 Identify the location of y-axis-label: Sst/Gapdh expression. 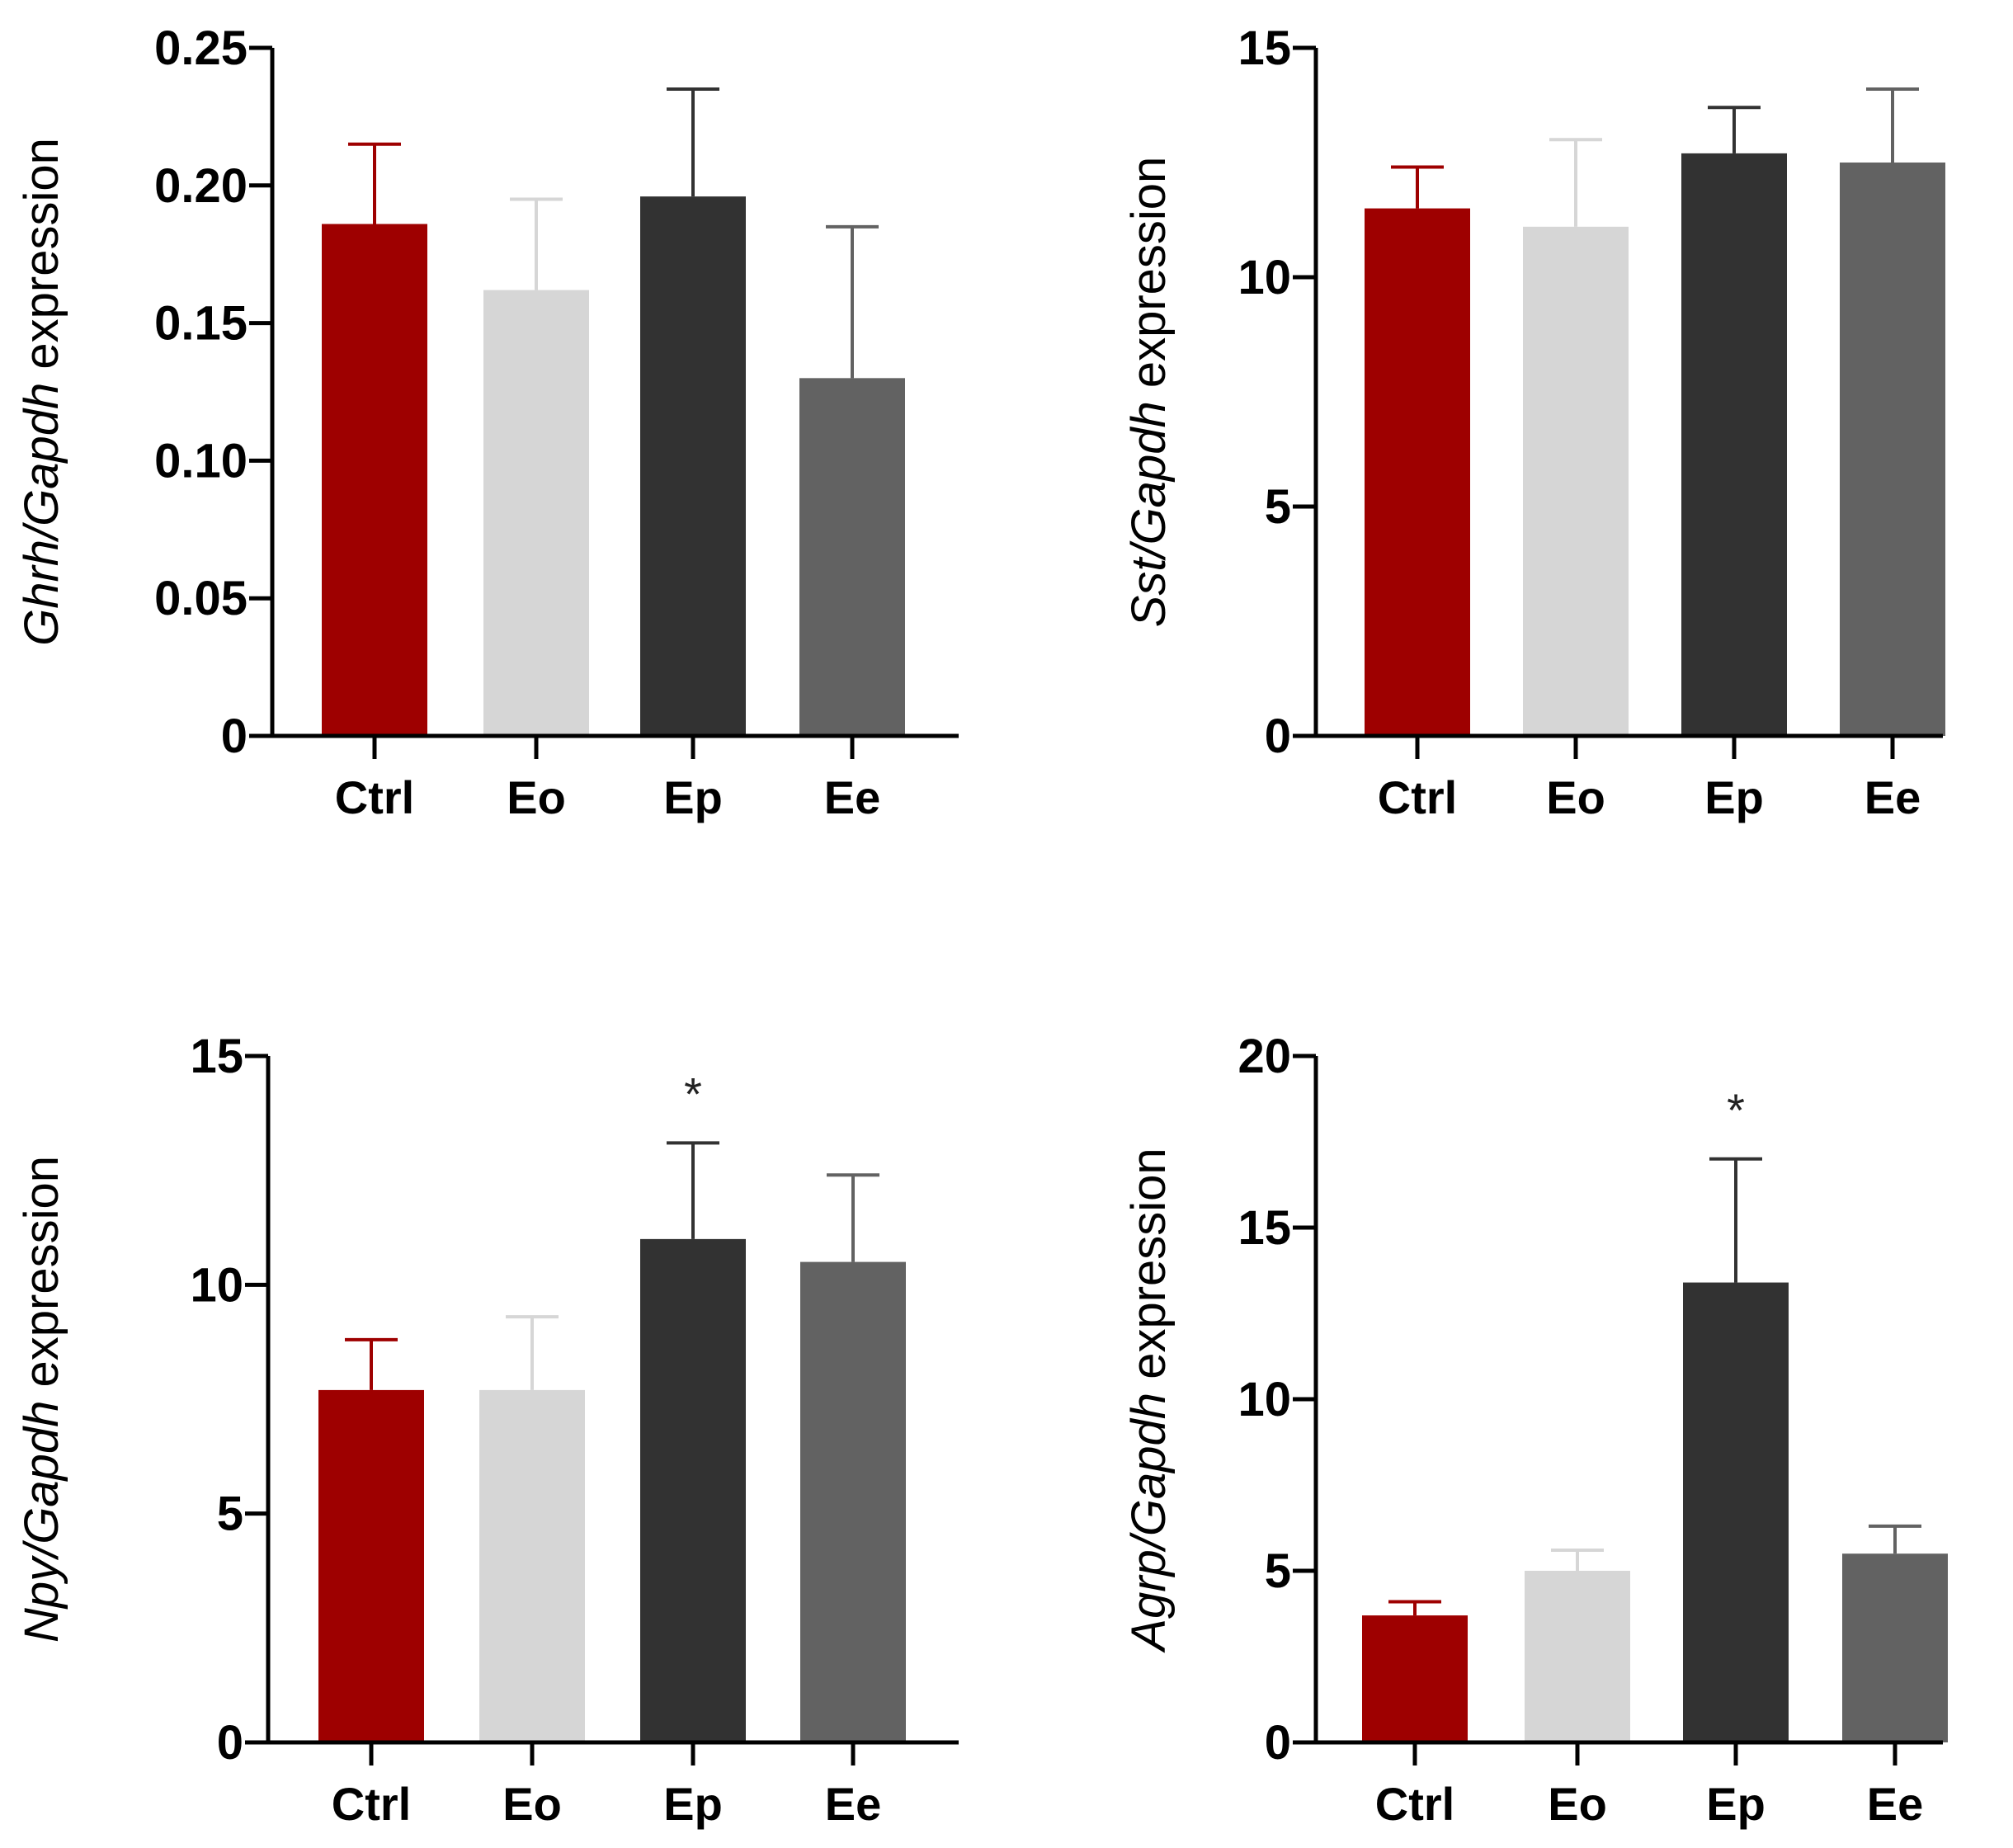
(1149, 392).